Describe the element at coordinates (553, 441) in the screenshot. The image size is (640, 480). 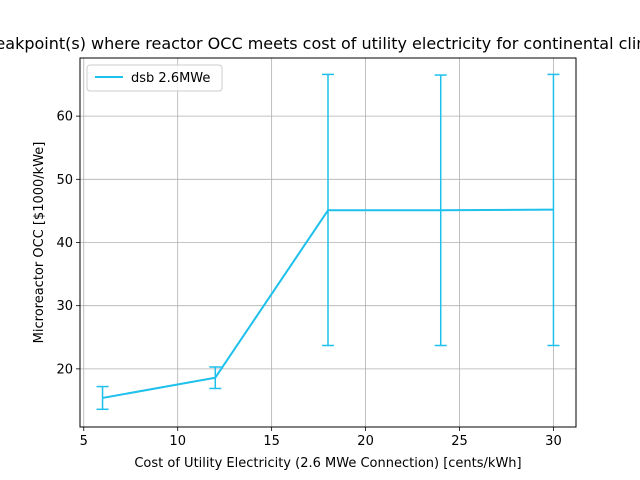
I see `x-tick-label: 30` at that location.